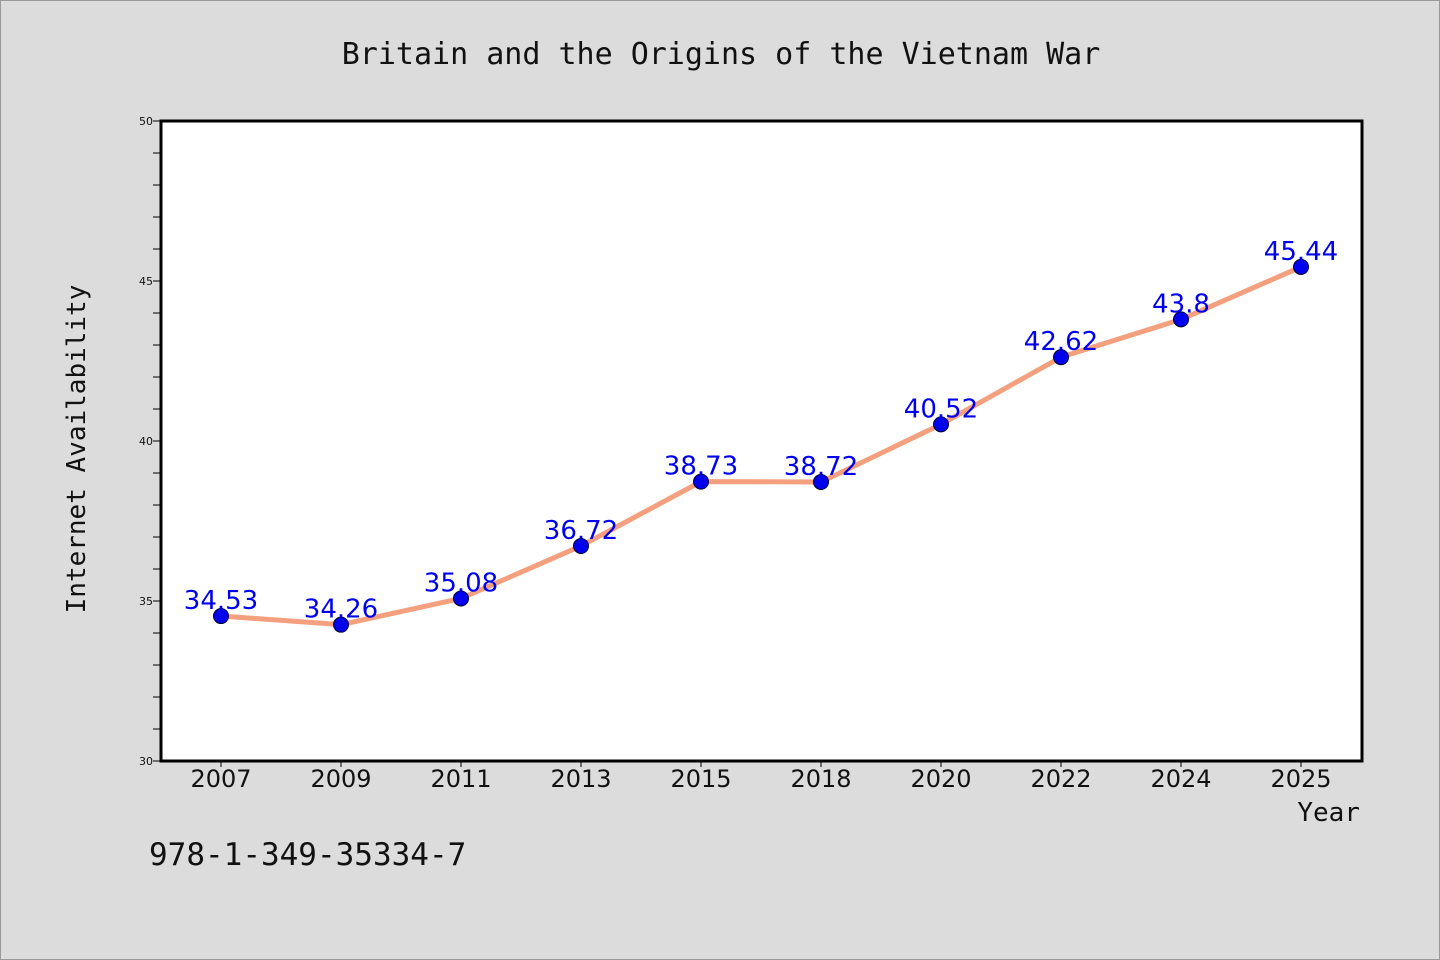  What do you see at coordinates (157, 441) in the screenshot?
I see `y-minor-ticks` at bounding box center [157, 441].